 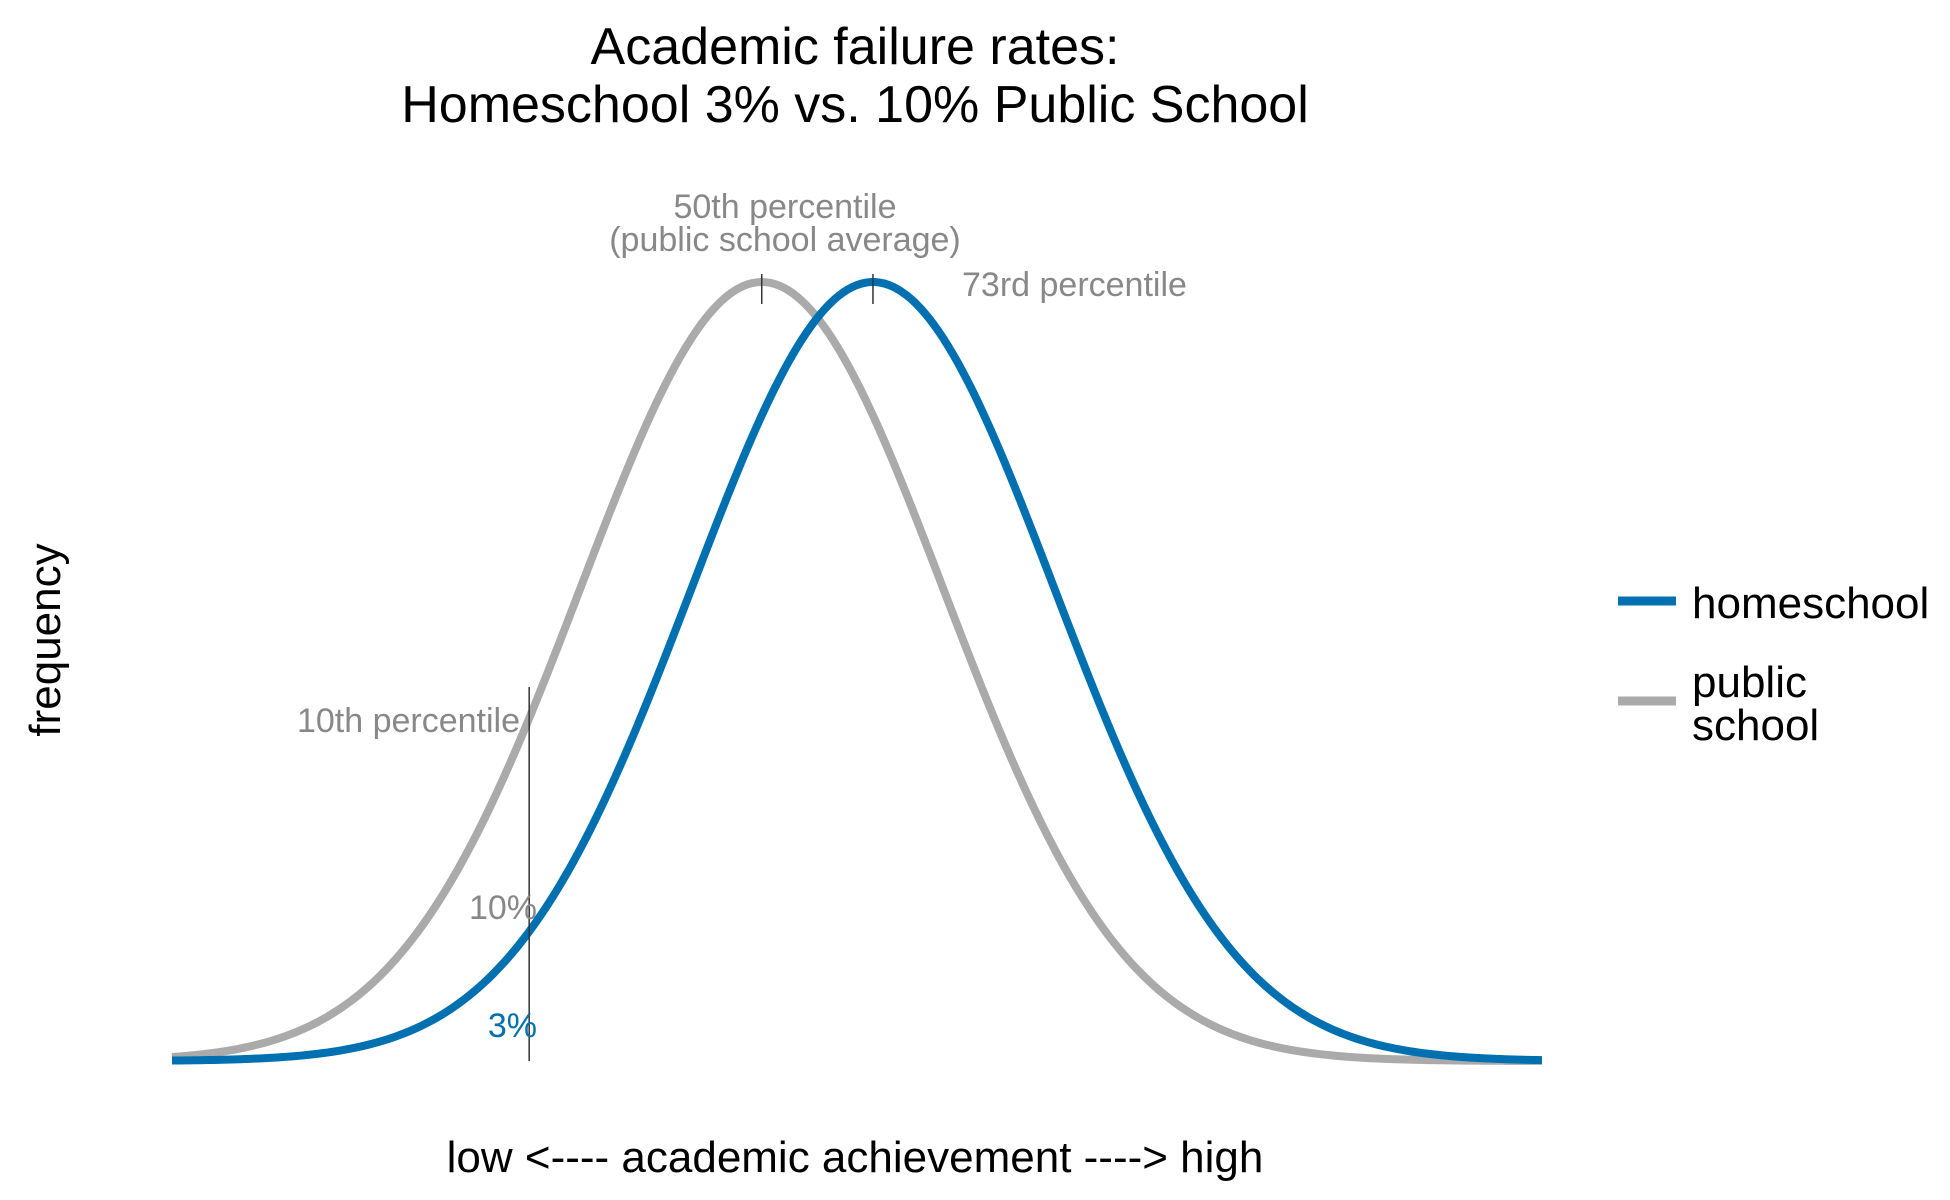 I want to click on annotation-50th-line1: 50th percentile, so click(x=784, y=207).